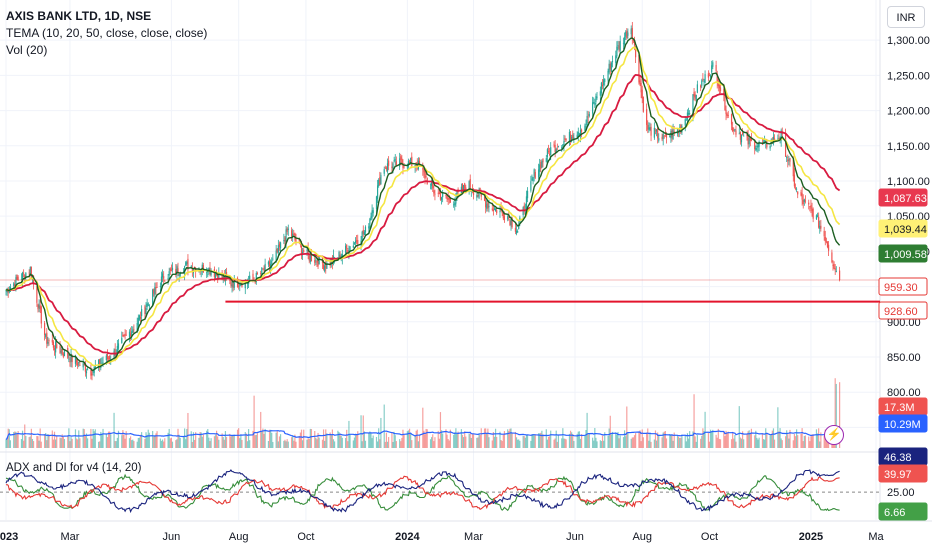 This screenshot has width=932, height=550. Describe the element at coordinates (906, 17) in the screenshot. I see `currency-button: INR` at that location.